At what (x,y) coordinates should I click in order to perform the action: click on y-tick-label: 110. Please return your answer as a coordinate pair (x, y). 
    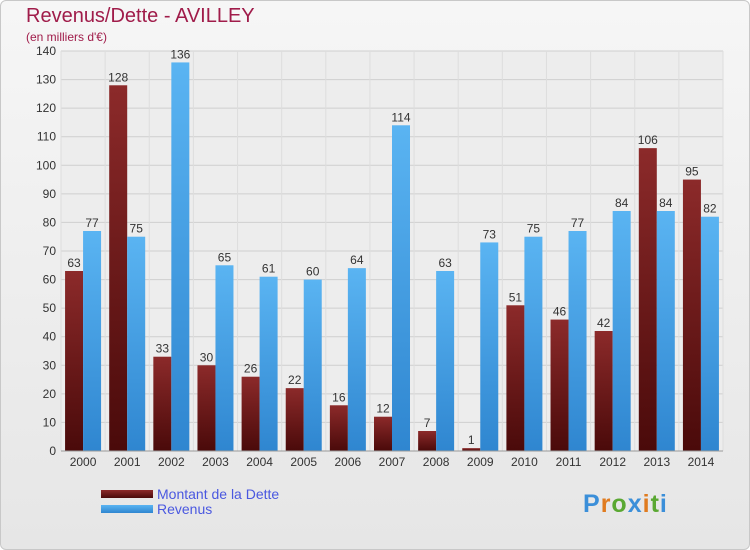
    Looking at the image, I should click on (46, 137).